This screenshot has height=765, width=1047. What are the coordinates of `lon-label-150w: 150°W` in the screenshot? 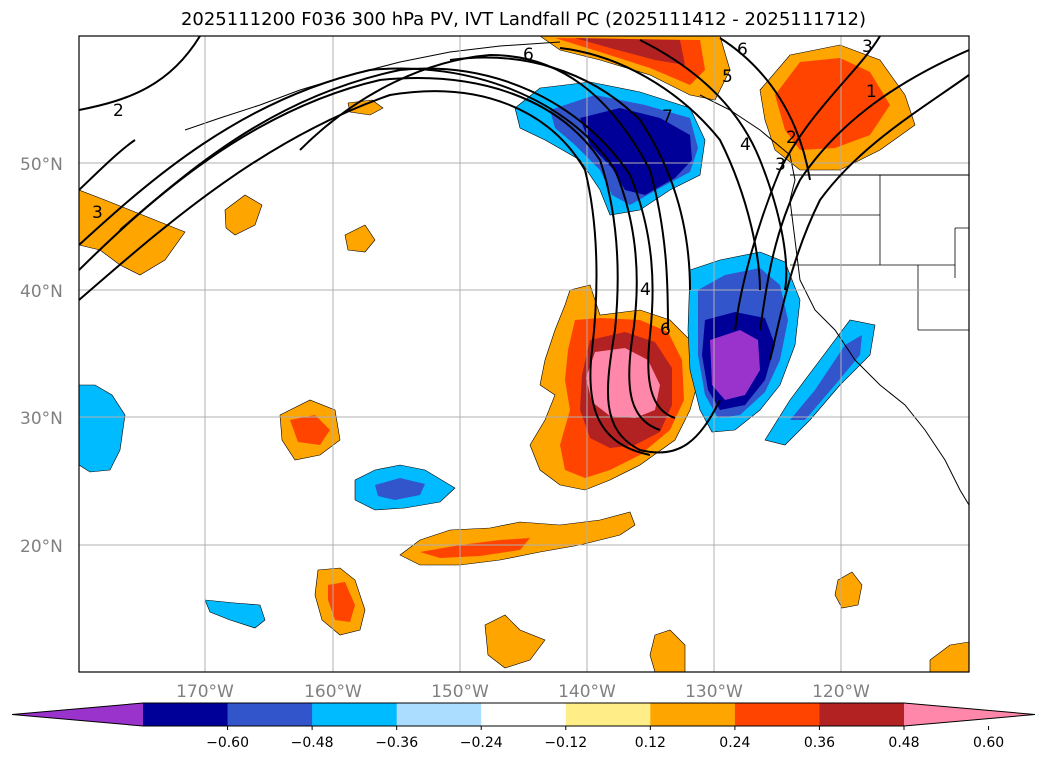 It's located at (460, 692).